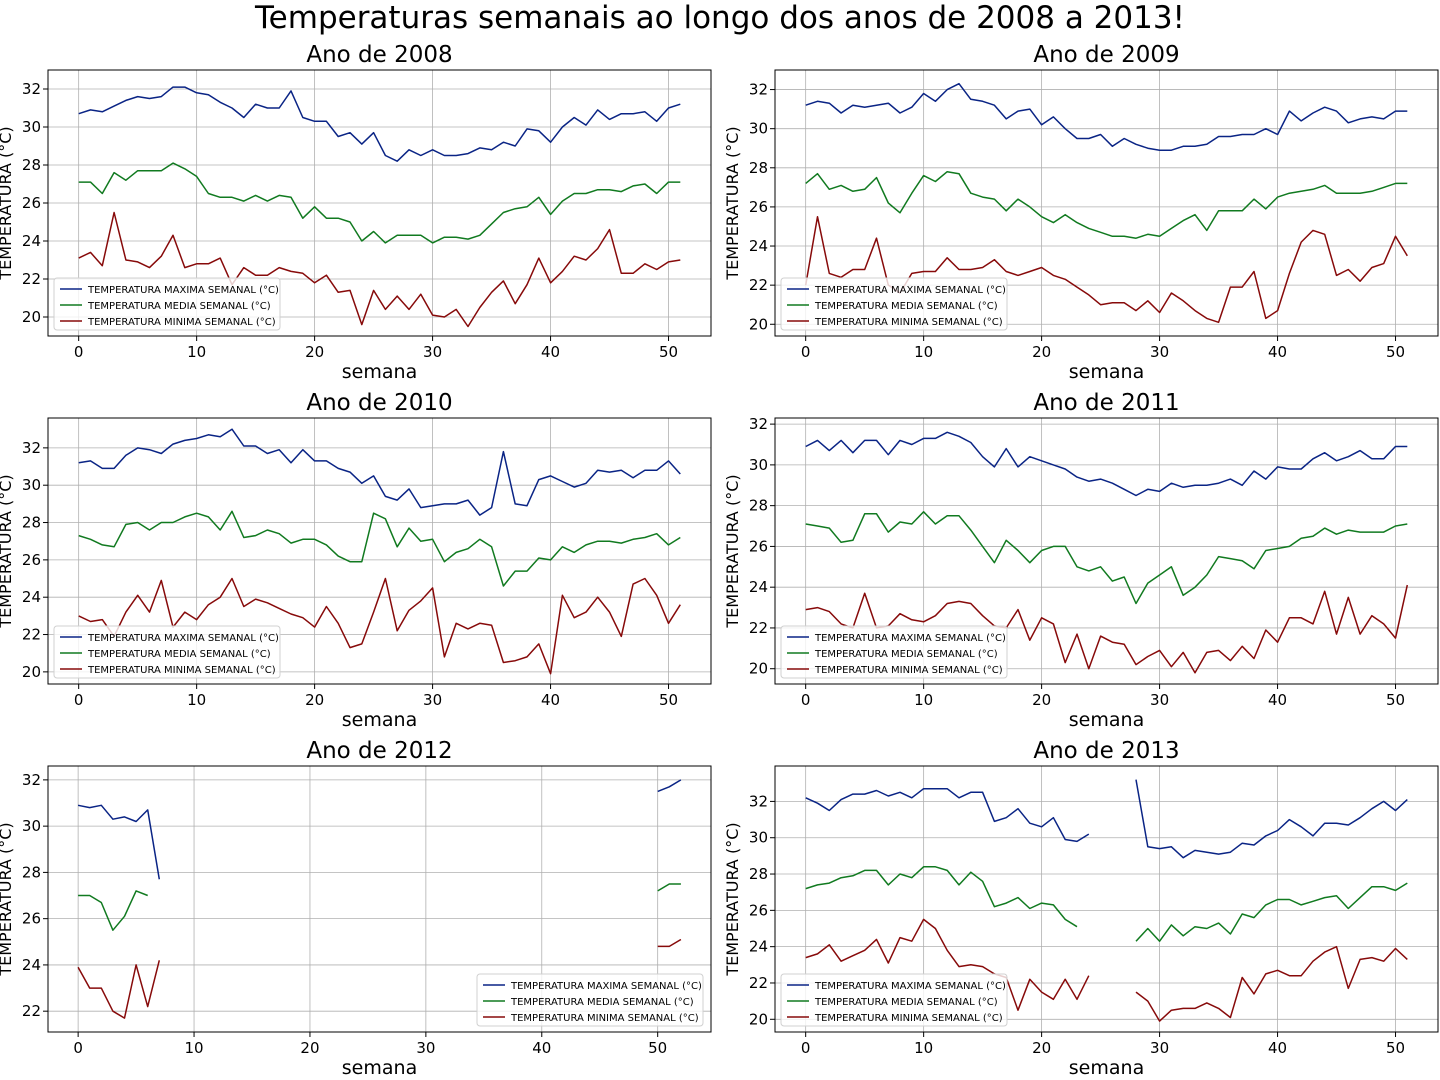  Describe the element at coordinates (379, 55) in the screenshot. I see `subplot-title: Ano de 2008` at that location.